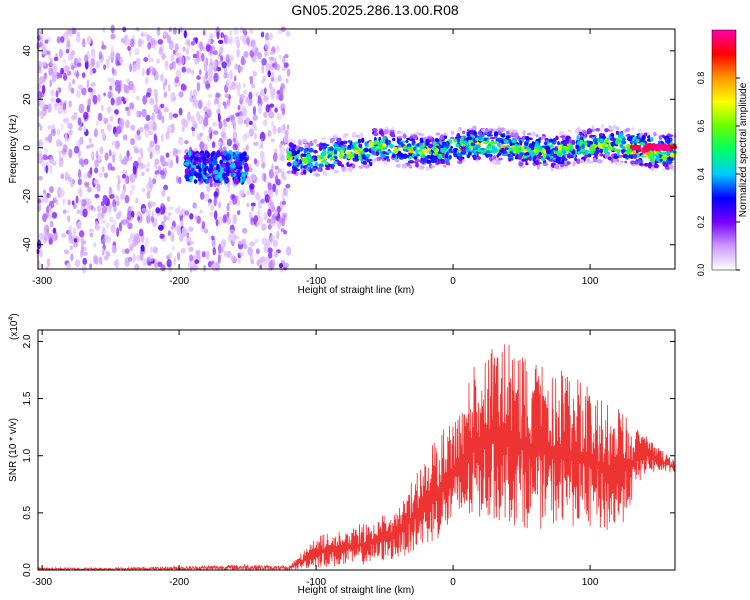  Describe the element at coordinates (14, 326) in the screenshot. I see `svg-text: (x104)` at that location.